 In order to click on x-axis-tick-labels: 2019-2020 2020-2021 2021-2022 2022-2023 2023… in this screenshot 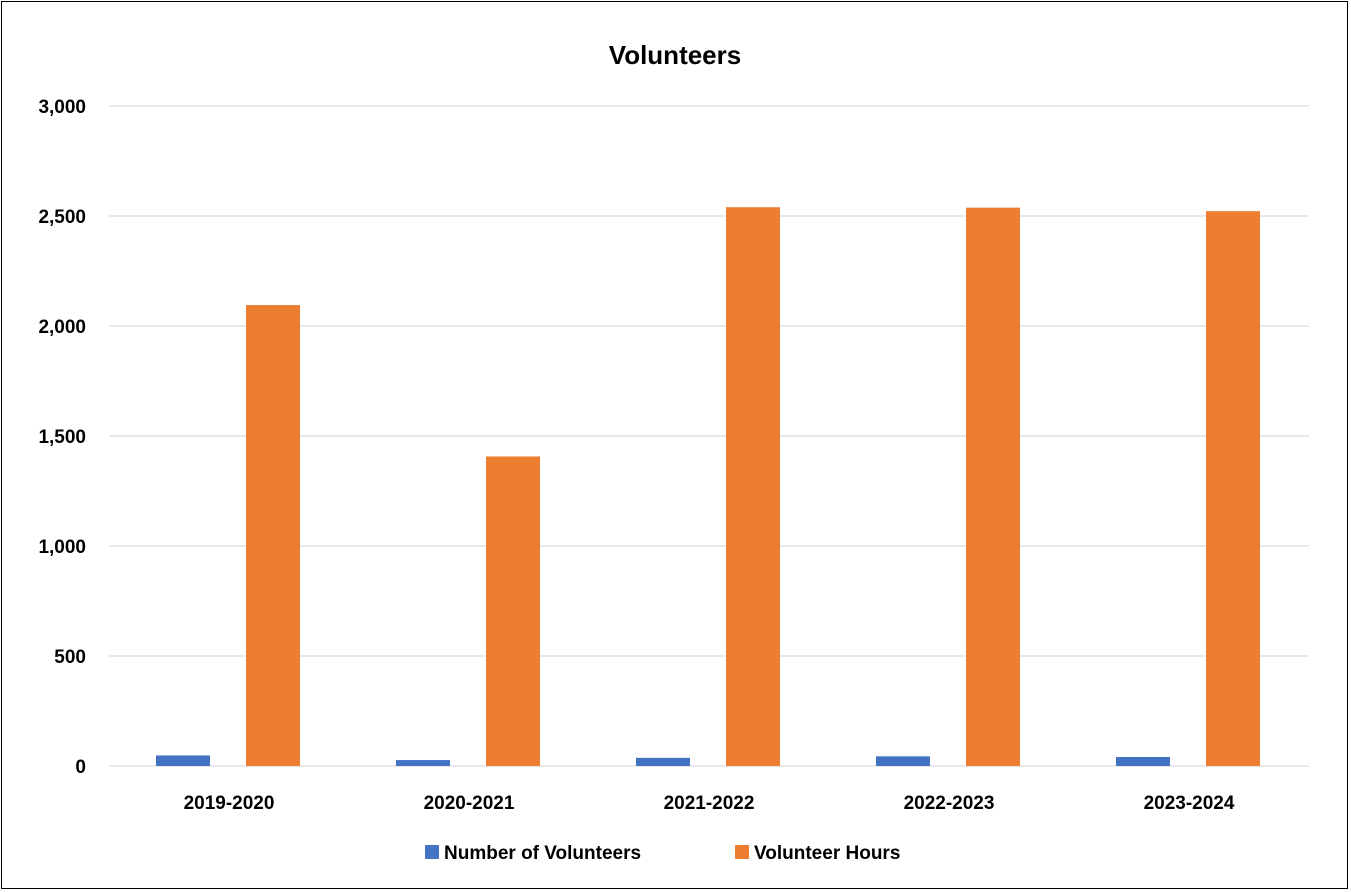, I will do `click(709, 803)`.